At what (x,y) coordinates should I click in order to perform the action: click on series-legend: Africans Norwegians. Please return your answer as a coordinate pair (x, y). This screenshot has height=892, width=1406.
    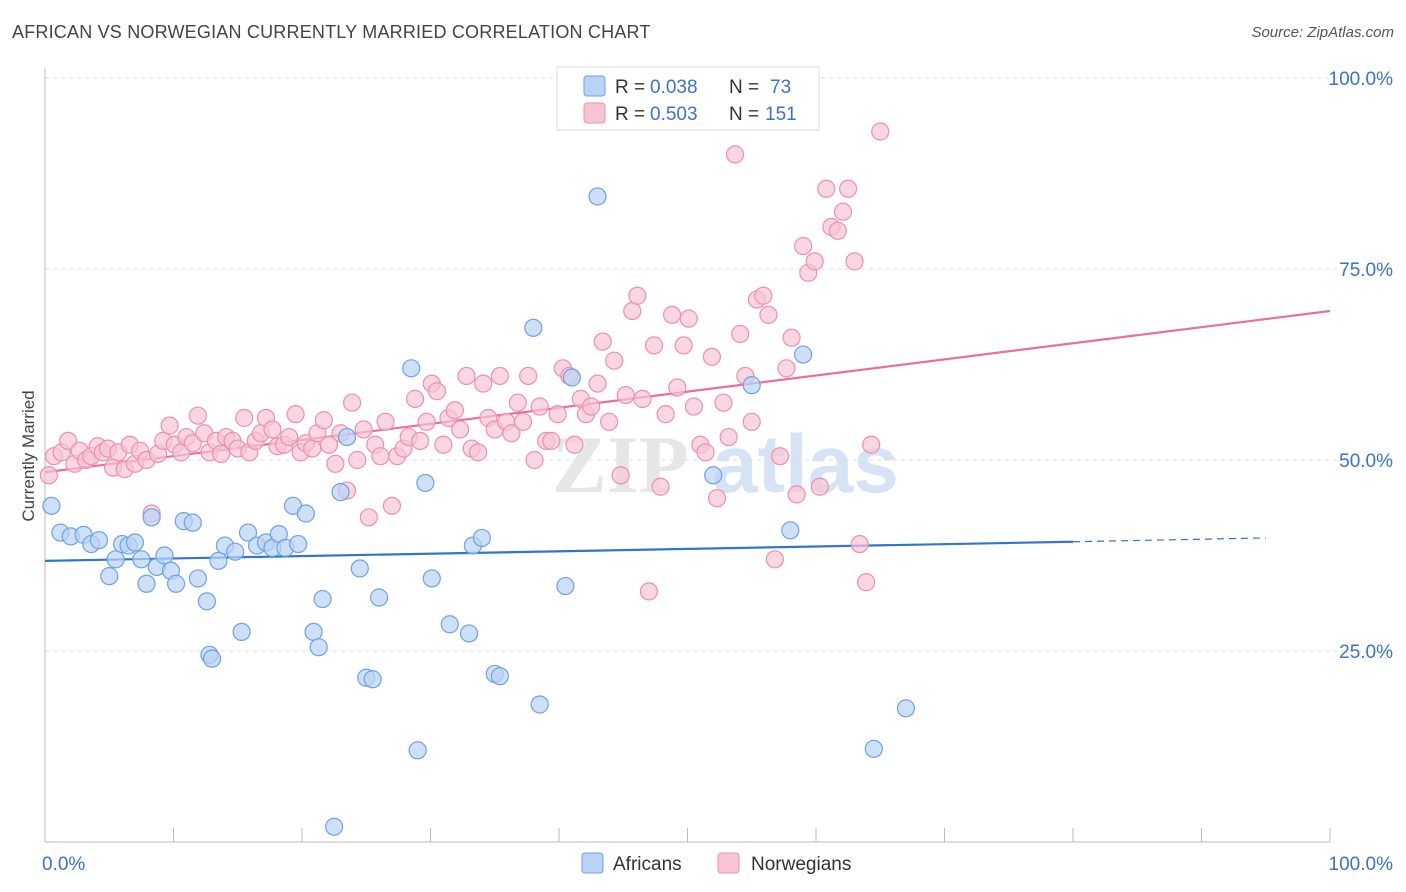
    Looking at the image, I should click on (716, 863).